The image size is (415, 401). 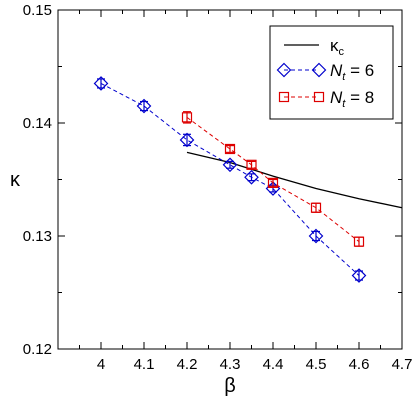 I want to click on x-tick-label: 4.1, so click(x=144, y=364).